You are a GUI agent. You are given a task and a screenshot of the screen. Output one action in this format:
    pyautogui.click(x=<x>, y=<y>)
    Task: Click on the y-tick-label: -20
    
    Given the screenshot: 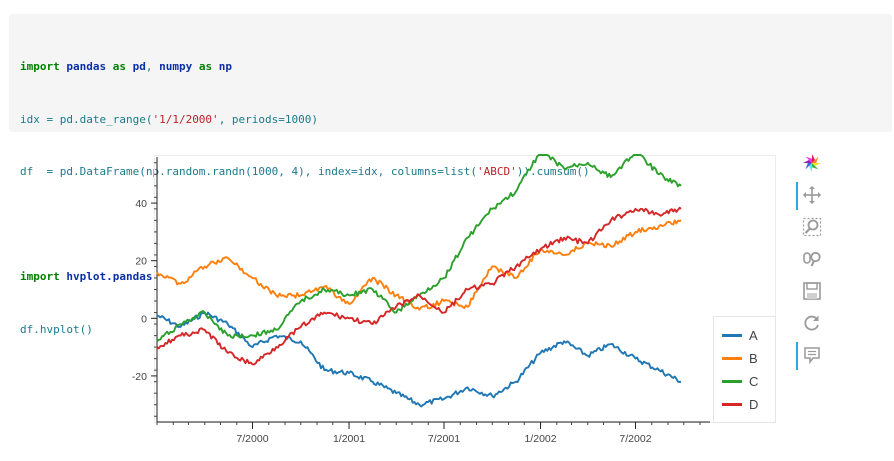 What is the action you would take?
    pyautogui.click(x=139, y=377)
    